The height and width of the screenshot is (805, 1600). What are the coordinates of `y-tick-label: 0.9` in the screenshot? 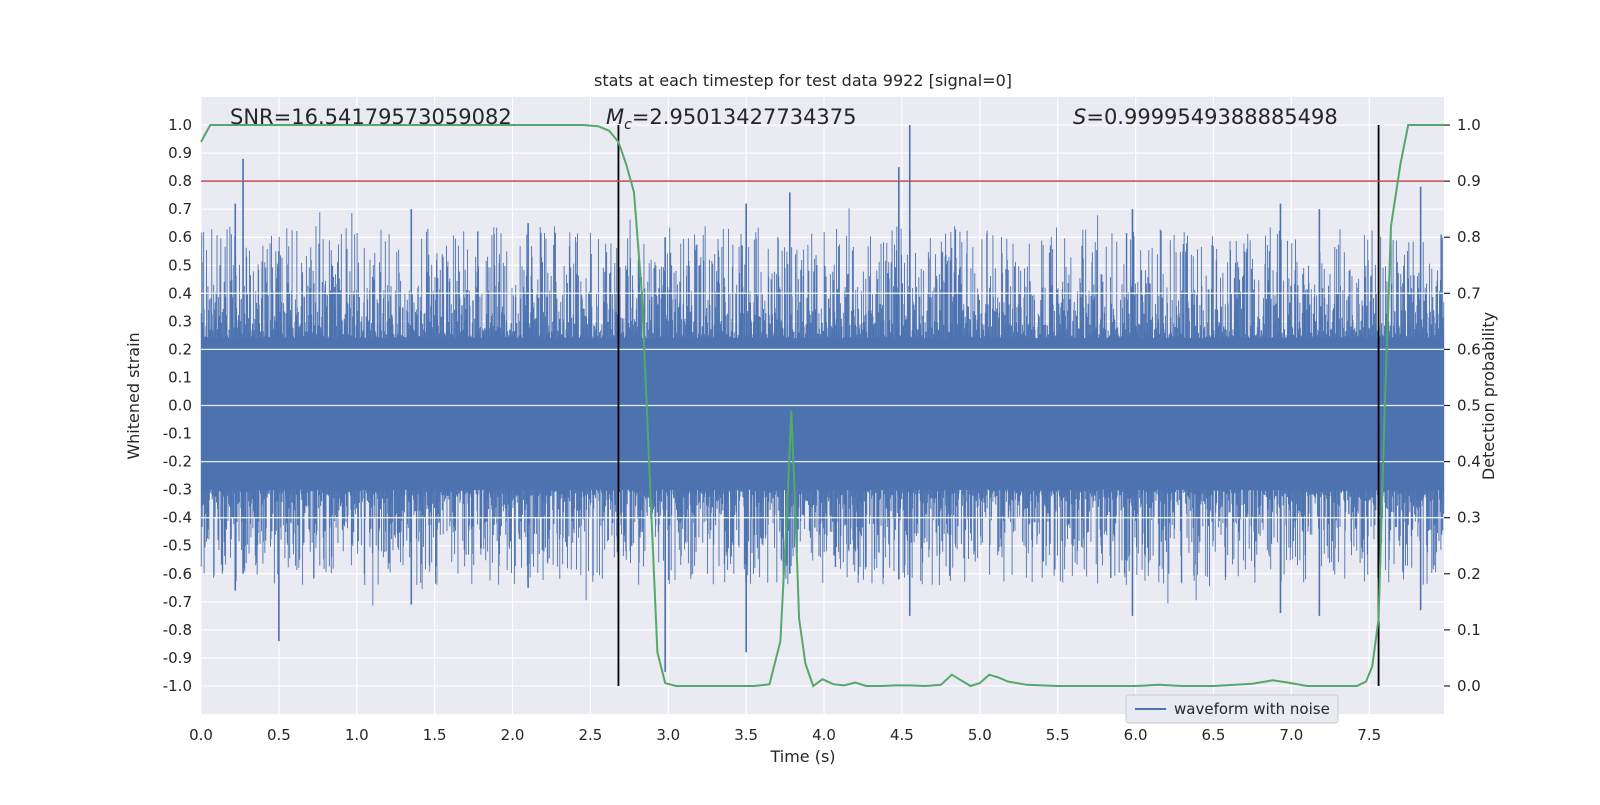 It's located at (180, 153).